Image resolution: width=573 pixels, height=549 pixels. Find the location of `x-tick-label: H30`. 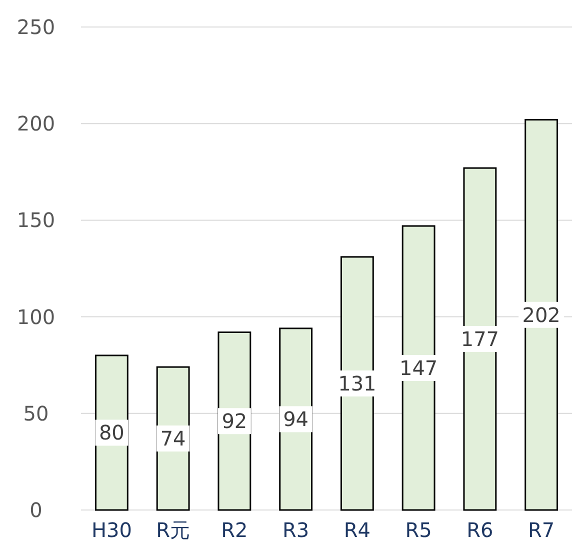

x-tick-label: H30 is located at coordinates (111, 530).